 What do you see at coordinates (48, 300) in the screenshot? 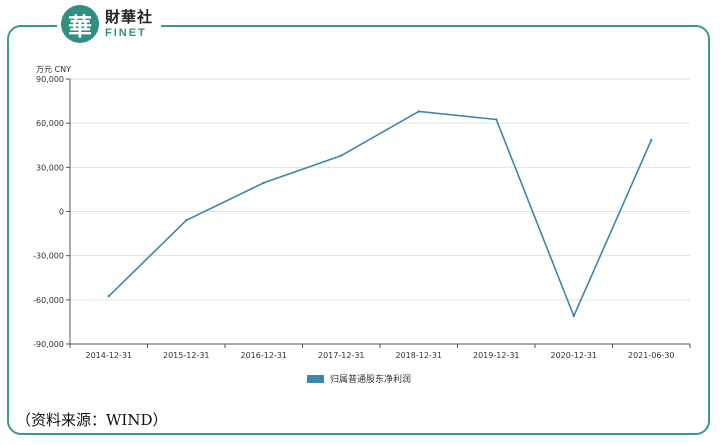
I see `y-tick-label: -60,000` at bounding box center [48, 300].